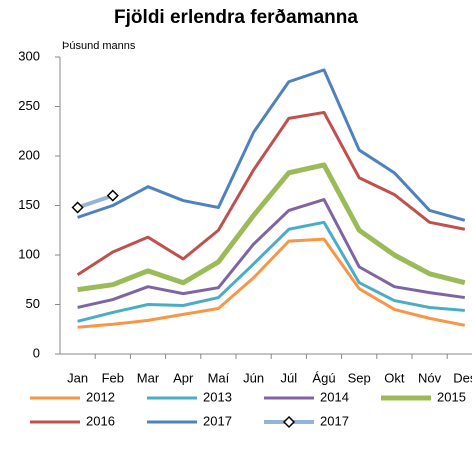 This screenshot has height=469, width=472. Describe the element at coordinates (29, 55) in the screenshot. I see `y-tick-label: 300` at that location.